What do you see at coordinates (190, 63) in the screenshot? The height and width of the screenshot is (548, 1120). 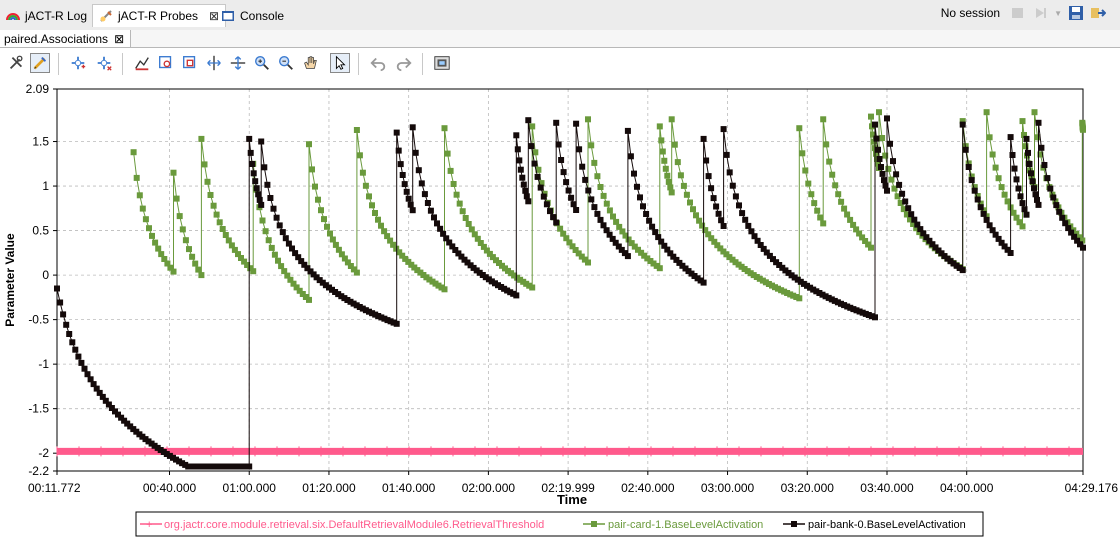 I see `zoom-box-2-icon` at bounding box center [190, 63].